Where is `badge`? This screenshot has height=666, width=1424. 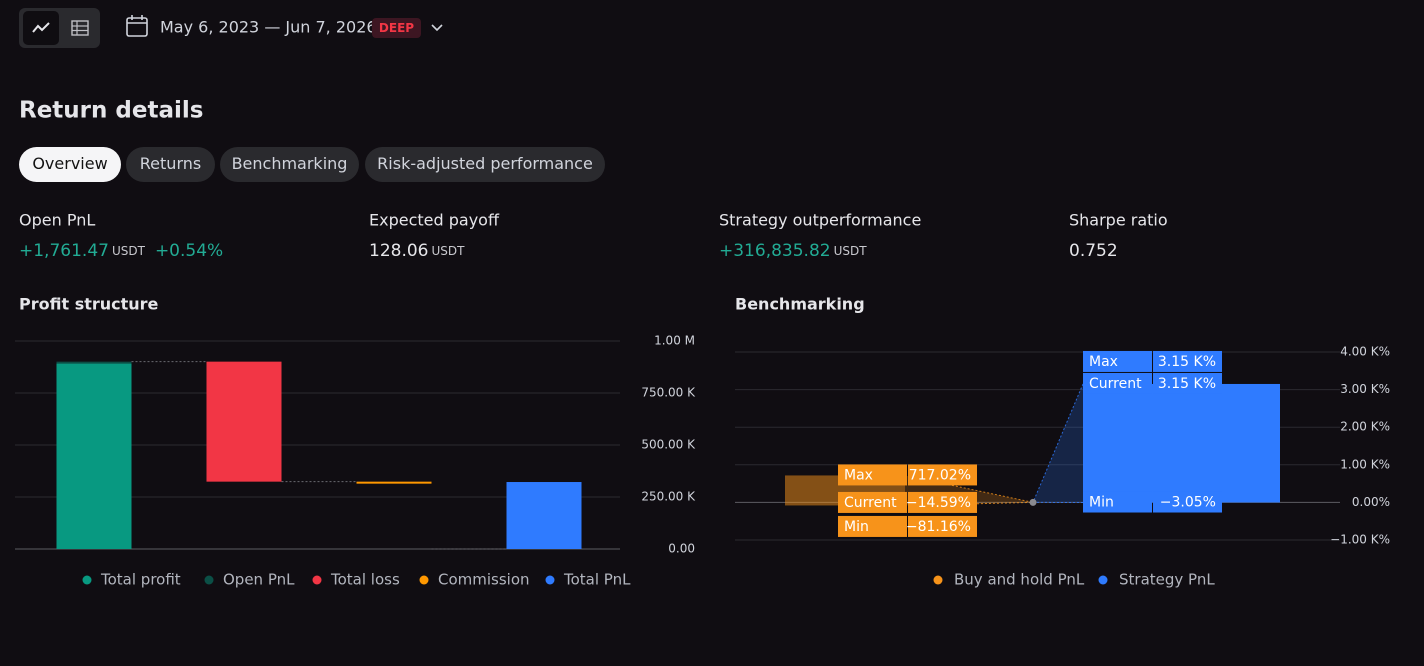 badge is located at coordinates (396, 28).